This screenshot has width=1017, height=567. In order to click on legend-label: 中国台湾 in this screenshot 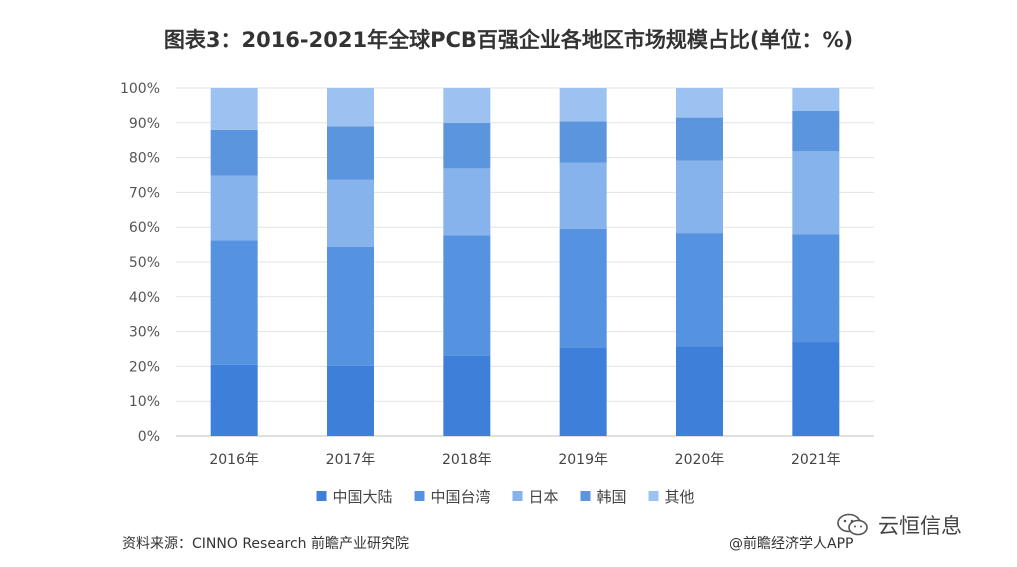, I will do `click(461, 497)`.